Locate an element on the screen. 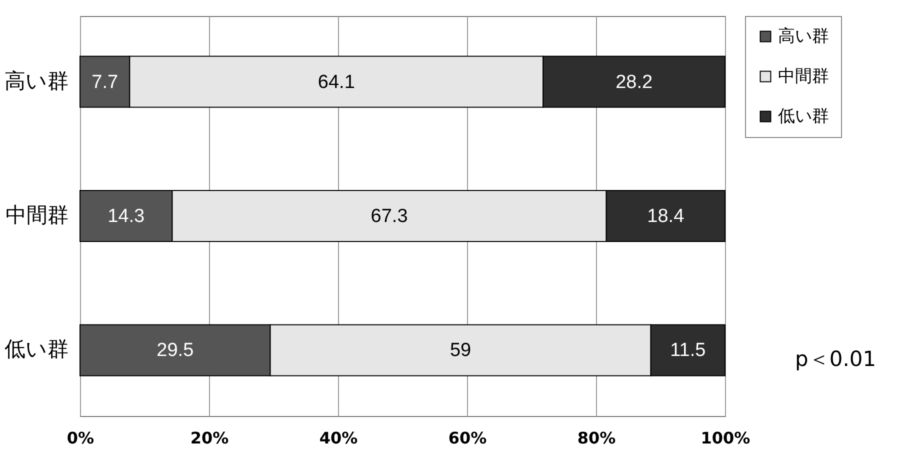 This screenshot has width=912, height=475. data-label: 28.2 is located at coordinates (634, 82).